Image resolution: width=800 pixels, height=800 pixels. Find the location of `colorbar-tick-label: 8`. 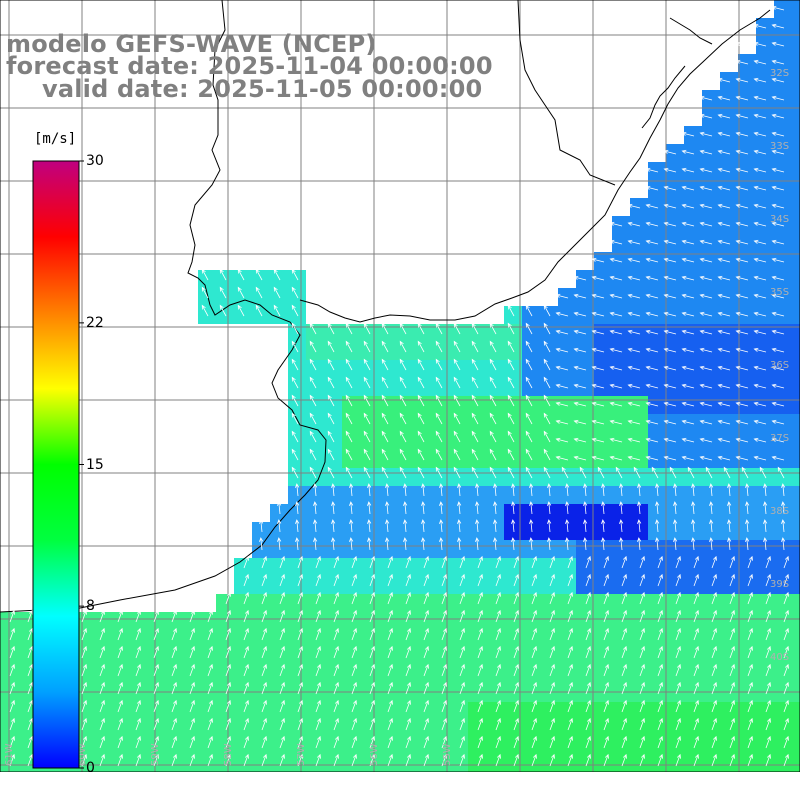

colorbar-tick-label: 8 is located at coordinates (90, 606).